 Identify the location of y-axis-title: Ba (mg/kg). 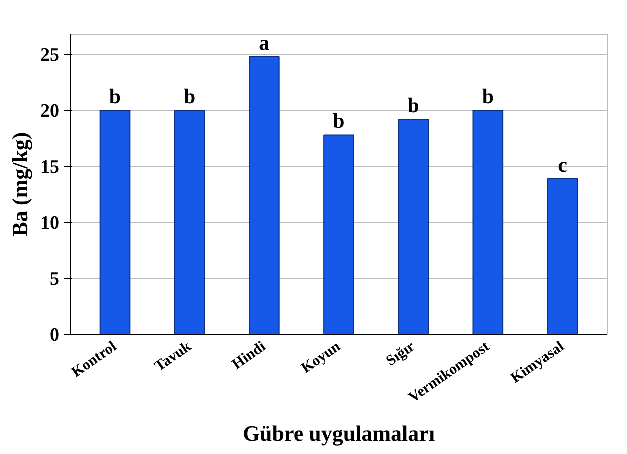
(20, 184).